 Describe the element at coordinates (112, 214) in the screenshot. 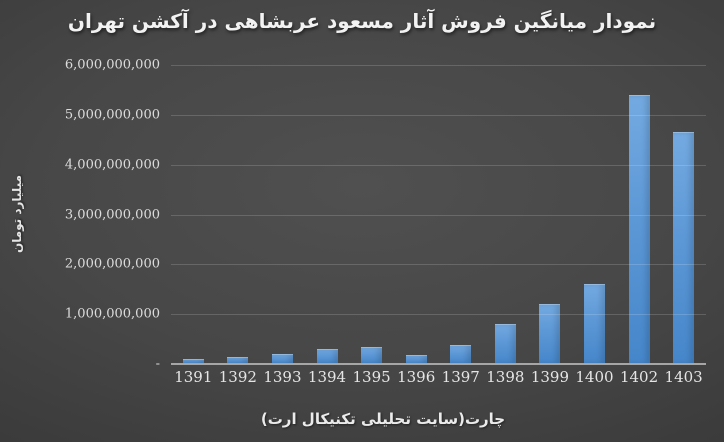

I see `y-tick-label: 3,000,000,000` at that location.